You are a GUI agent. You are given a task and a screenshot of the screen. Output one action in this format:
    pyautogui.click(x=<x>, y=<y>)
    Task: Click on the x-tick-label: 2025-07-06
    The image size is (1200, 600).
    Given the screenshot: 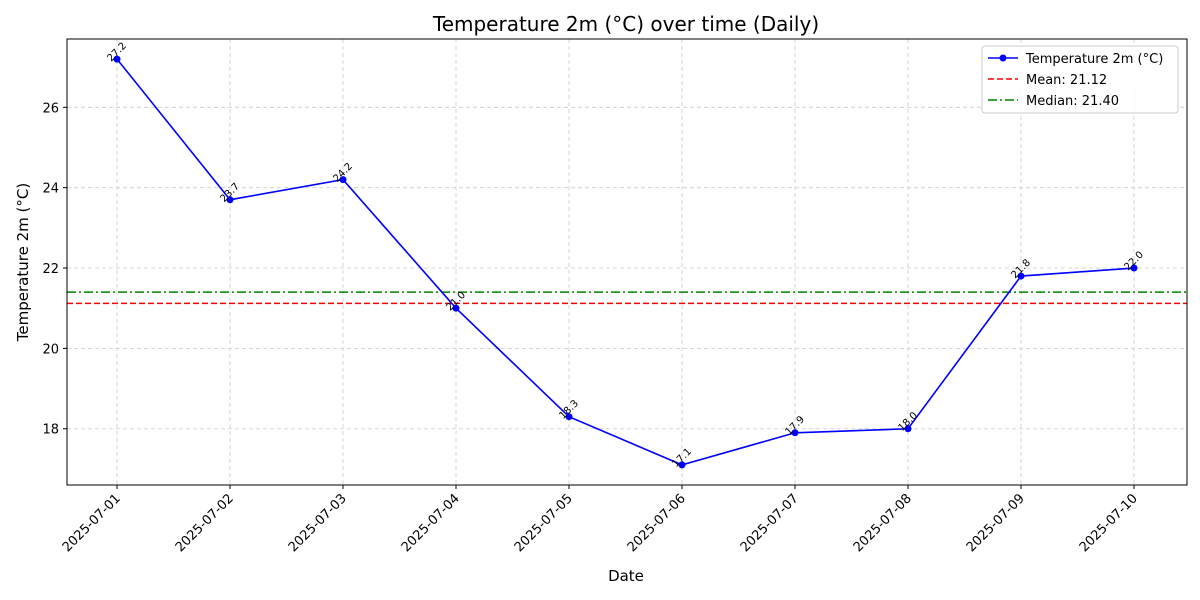 What is the action you would take?
    pyautogui.click(x=657, y=523)
    